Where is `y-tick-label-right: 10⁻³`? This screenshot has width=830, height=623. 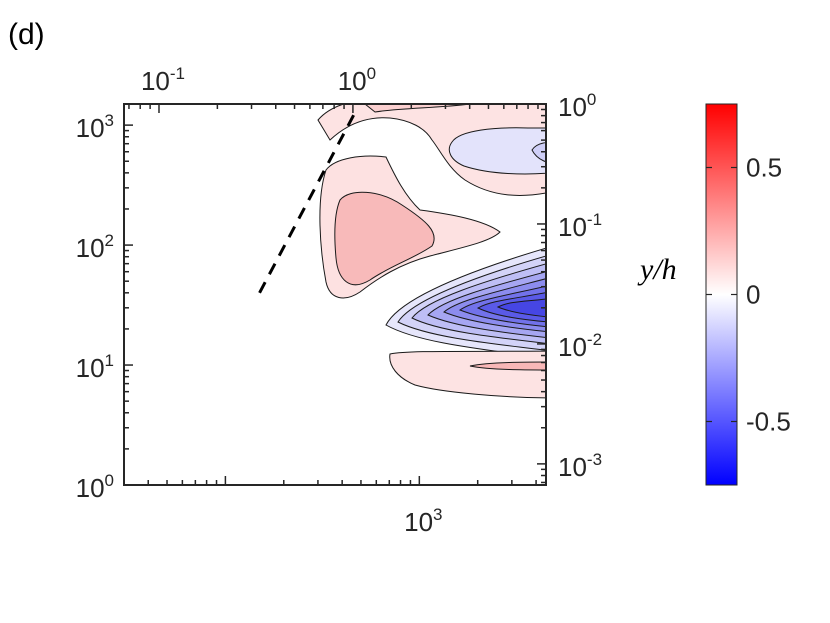
y-tick-label-right: 10⁻³ is located at coordinates (580, 466).